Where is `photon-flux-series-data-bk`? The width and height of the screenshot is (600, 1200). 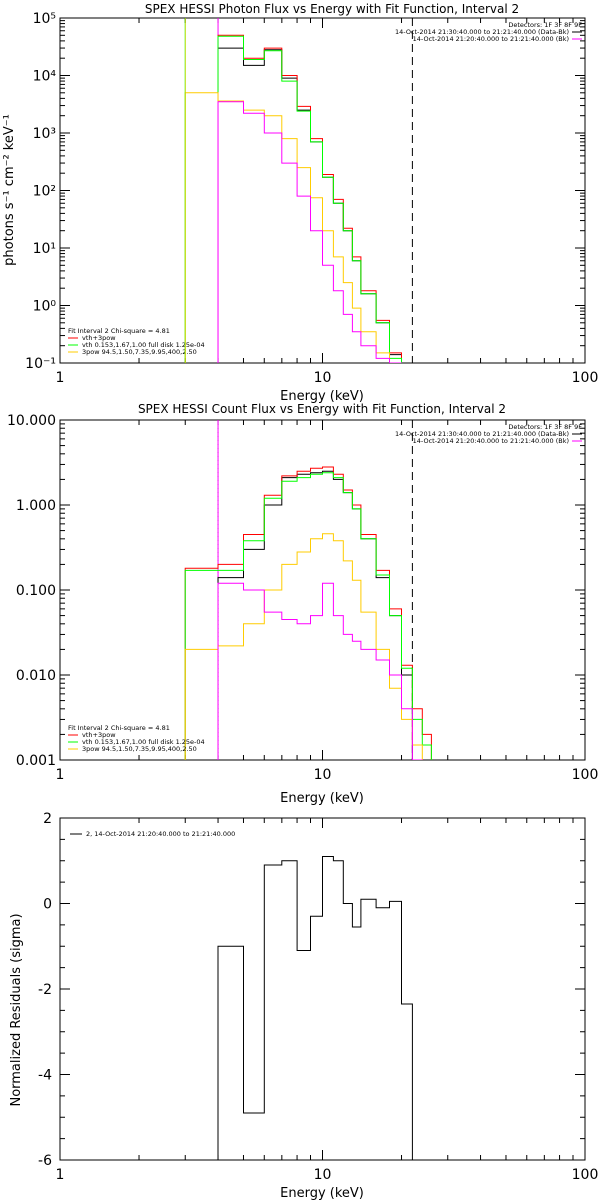
photon-flux-series-data-bk is located at coordinates (309, 205).